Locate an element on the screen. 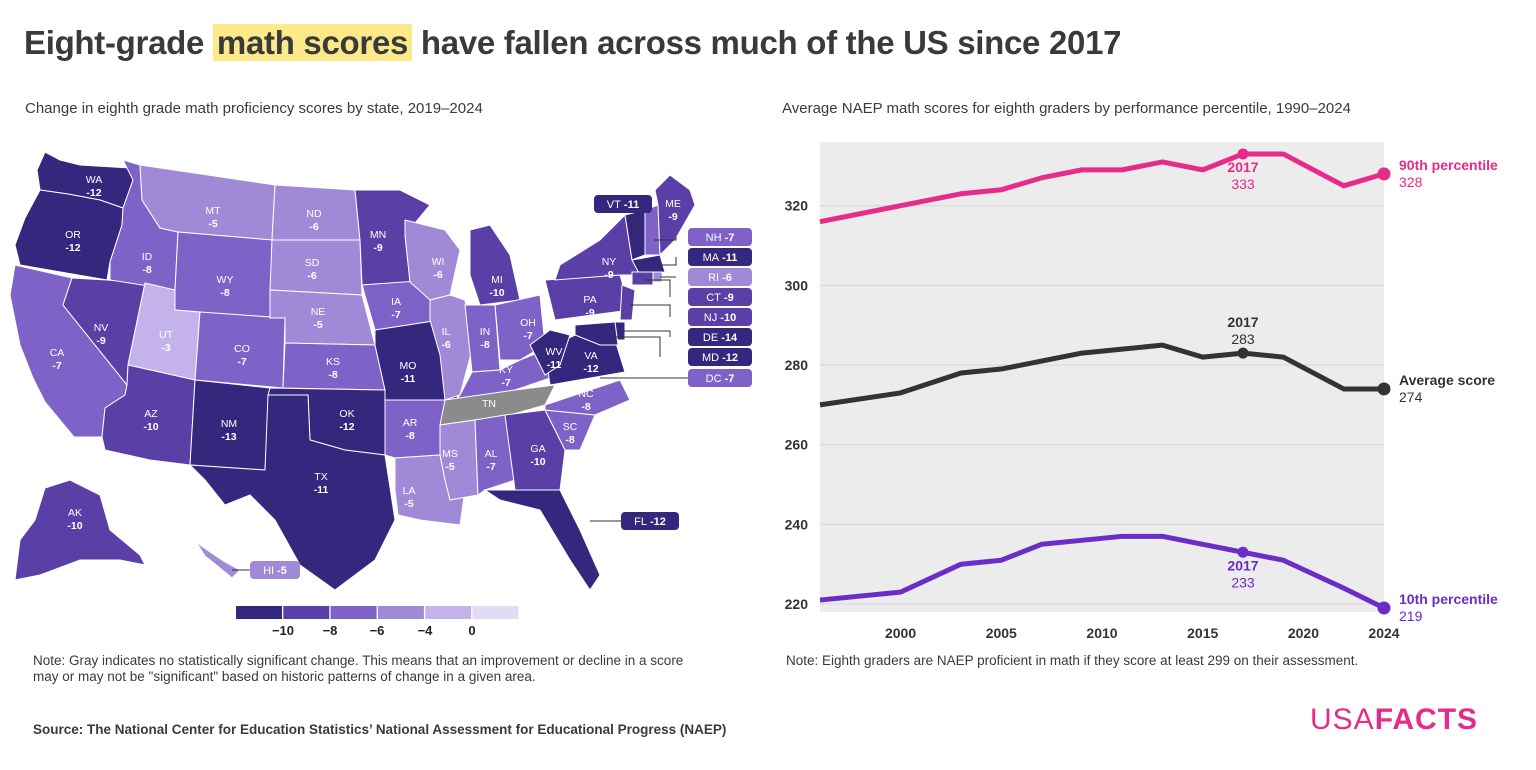 Image resolution: width=1536 pixels, height=770 pixels. state-ak is located at coordinates (80, 530).